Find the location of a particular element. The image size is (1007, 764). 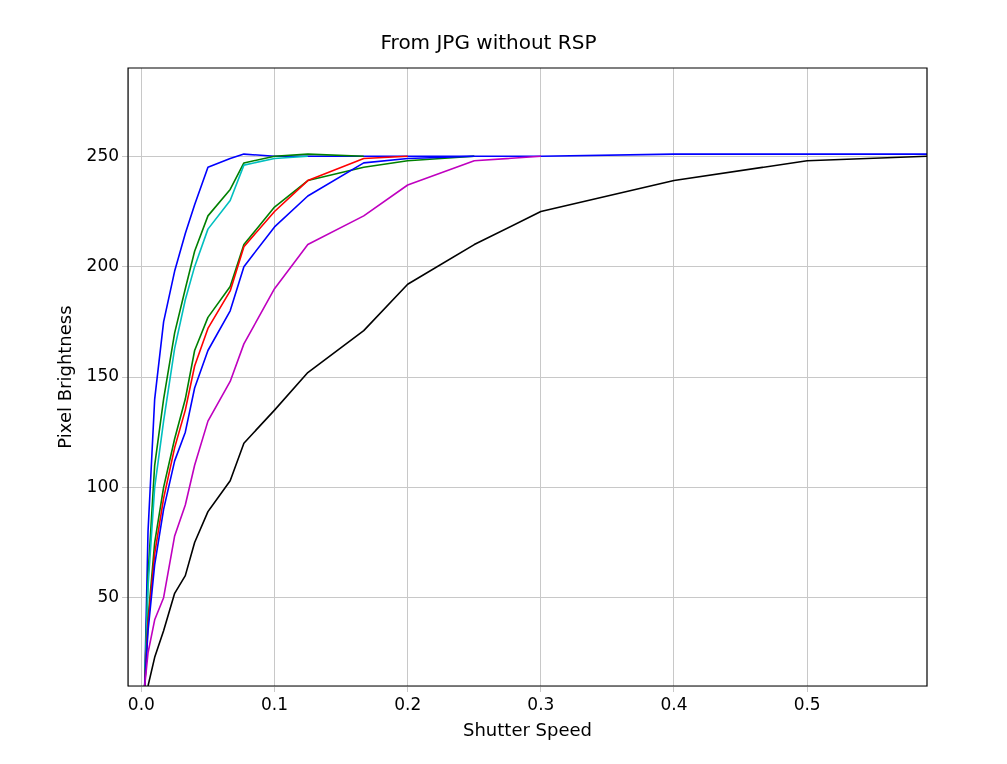

y-tick-label: 250 is located at coordinates (103, 154).